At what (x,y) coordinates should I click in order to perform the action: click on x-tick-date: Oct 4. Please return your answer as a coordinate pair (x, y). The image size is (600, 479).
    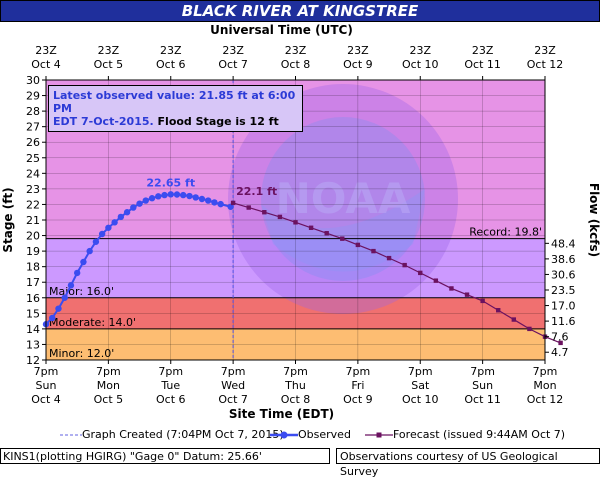
    Looking at the image, I should click on (46, 399).